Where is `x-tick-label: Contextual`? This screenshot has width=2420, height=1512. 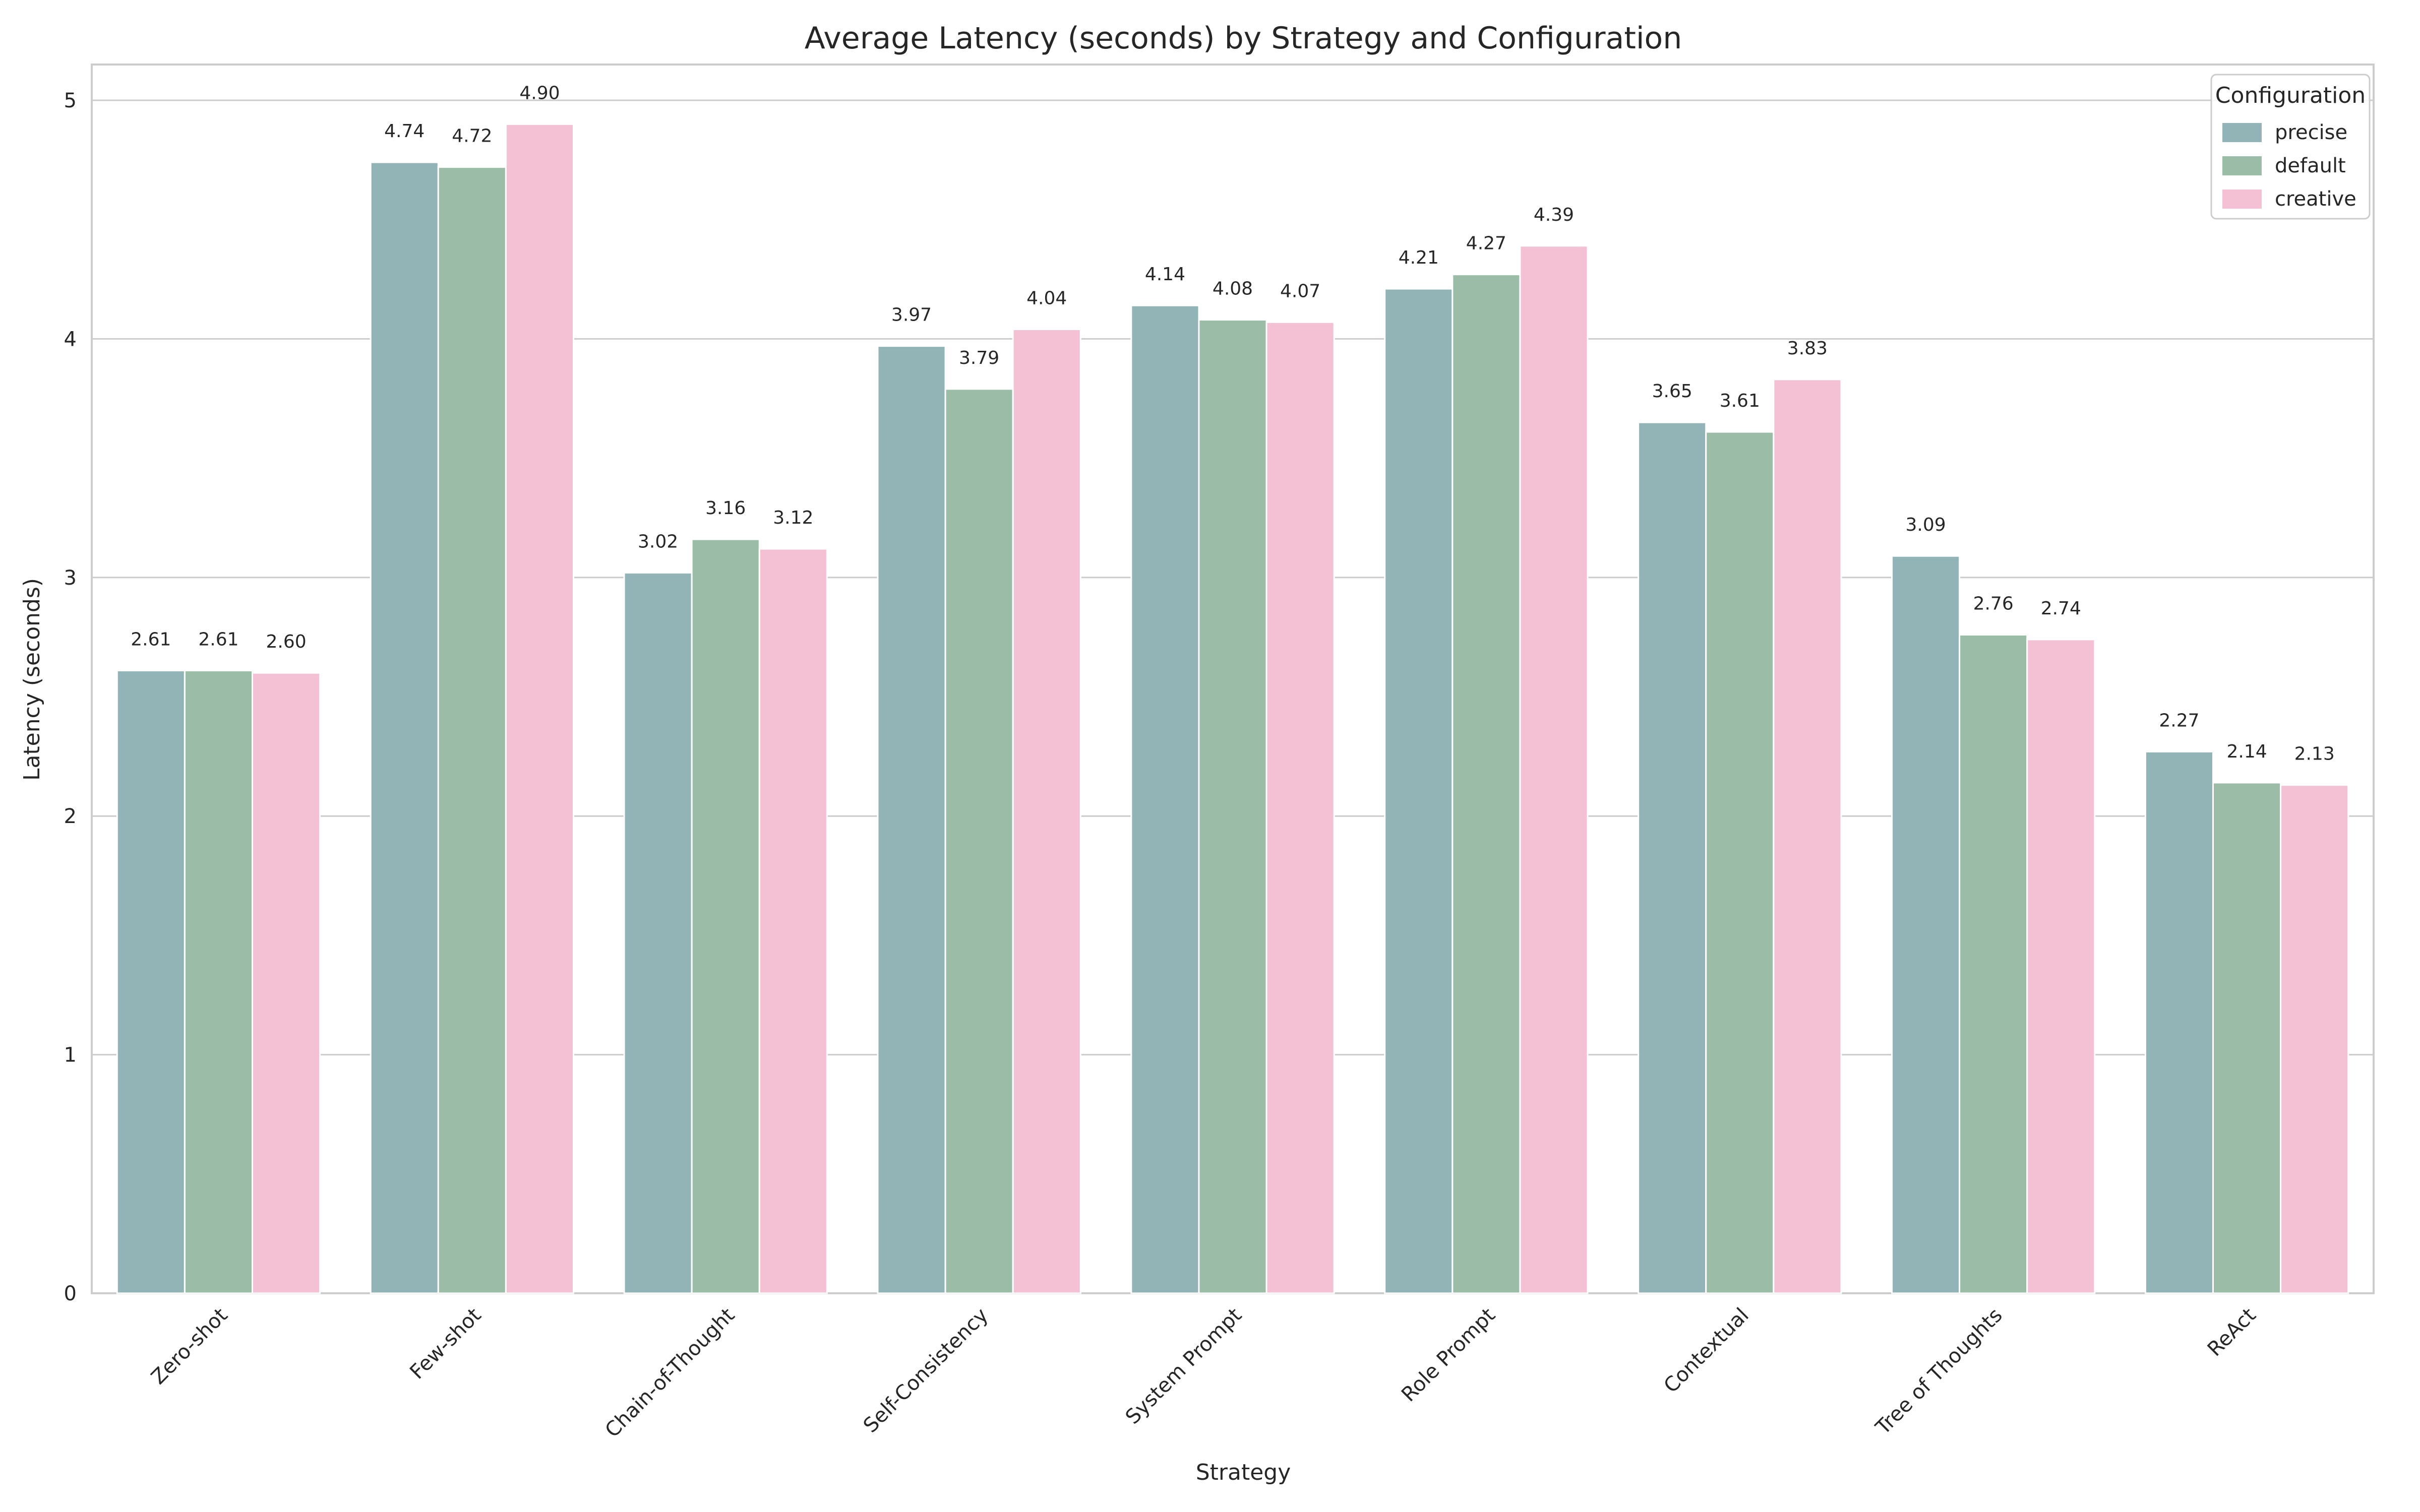 x-tick-label: Contextual is located at coordinates (1706, 1351).